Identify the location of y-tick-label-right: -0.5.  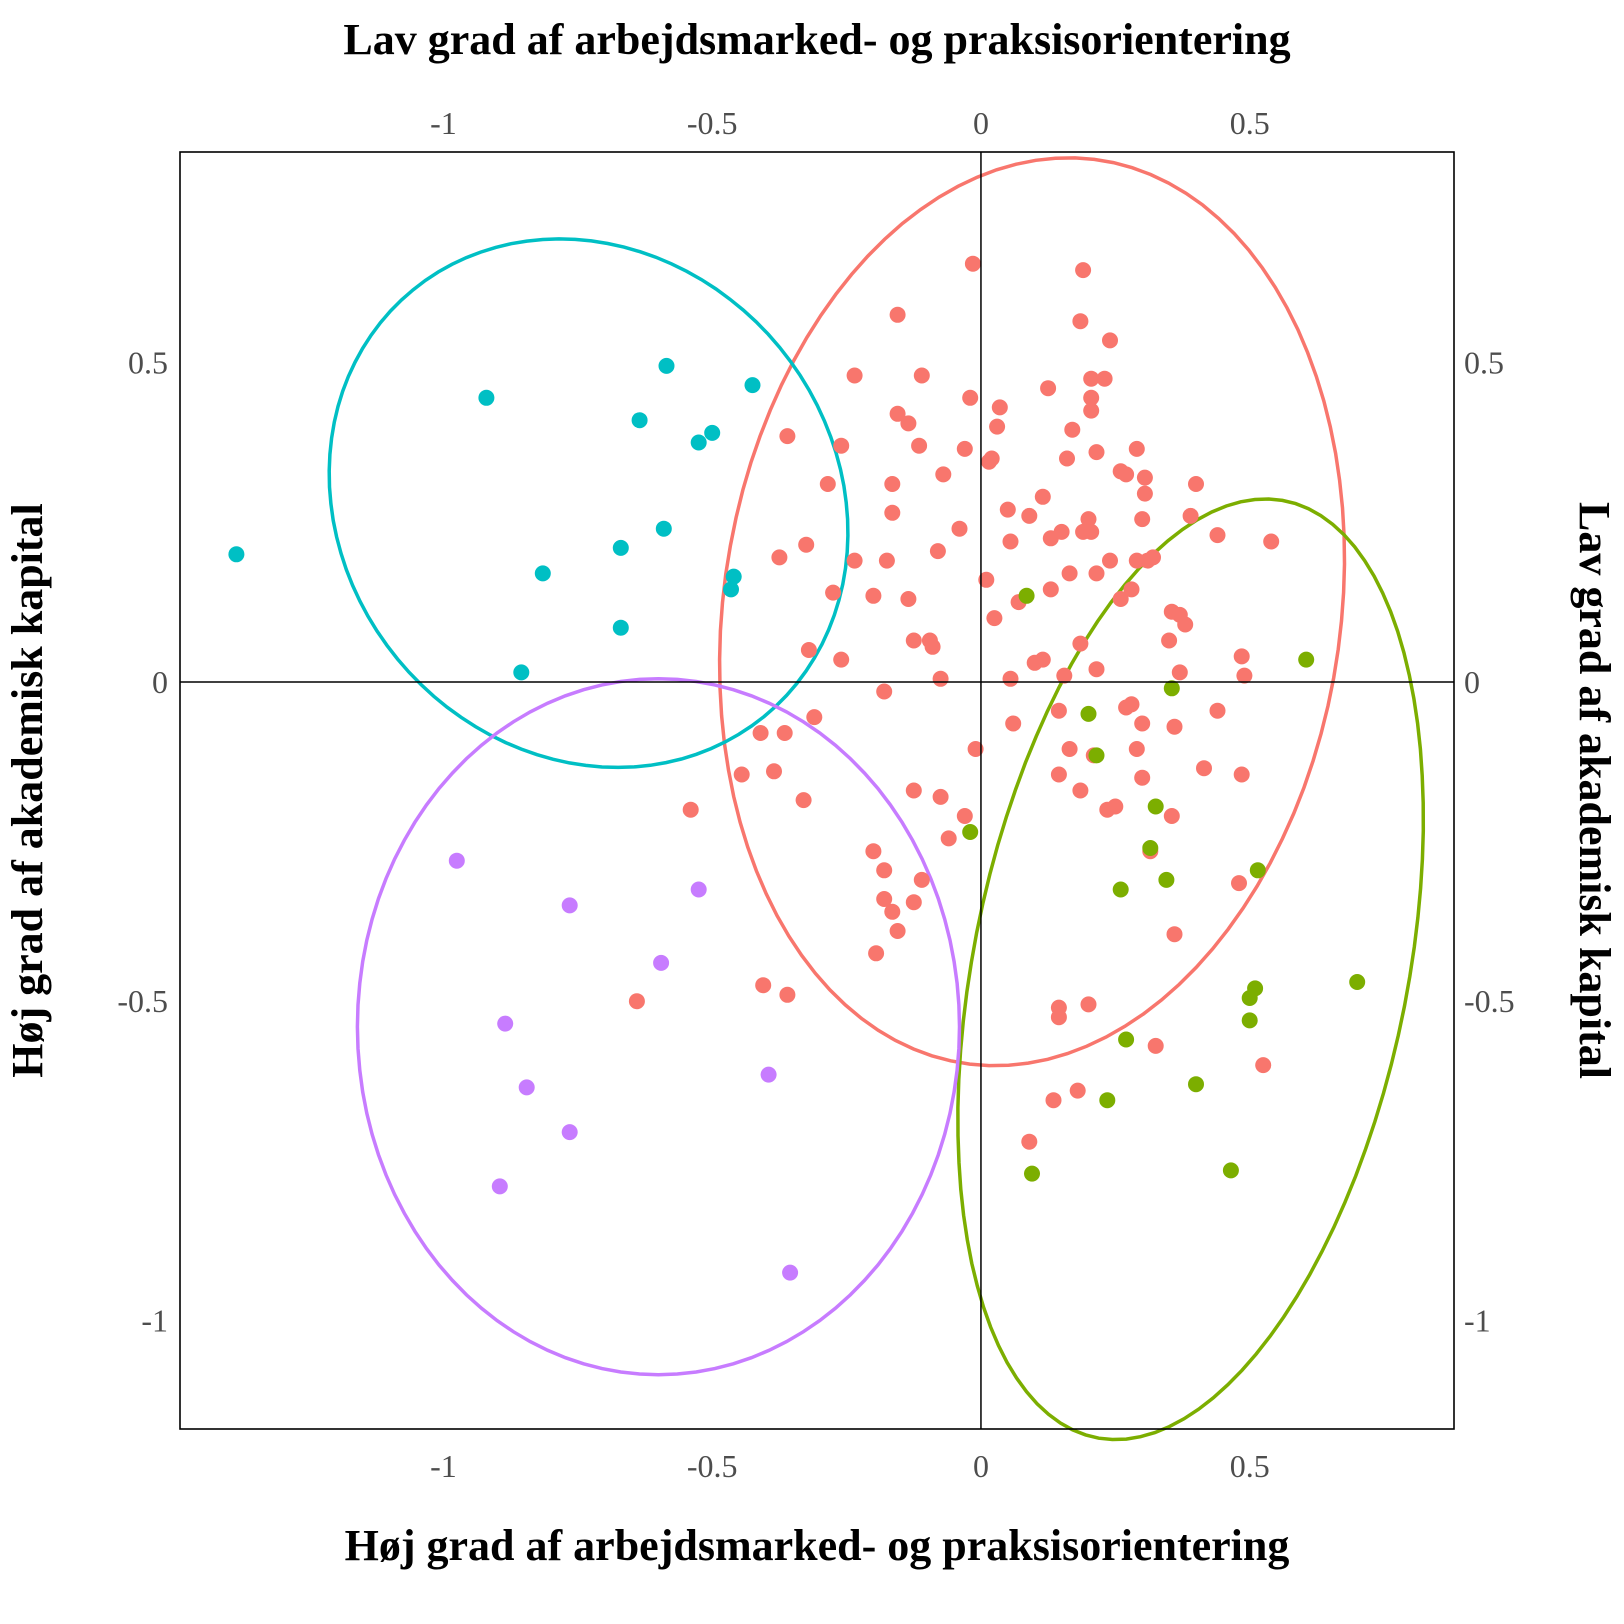
(1489, 1001).